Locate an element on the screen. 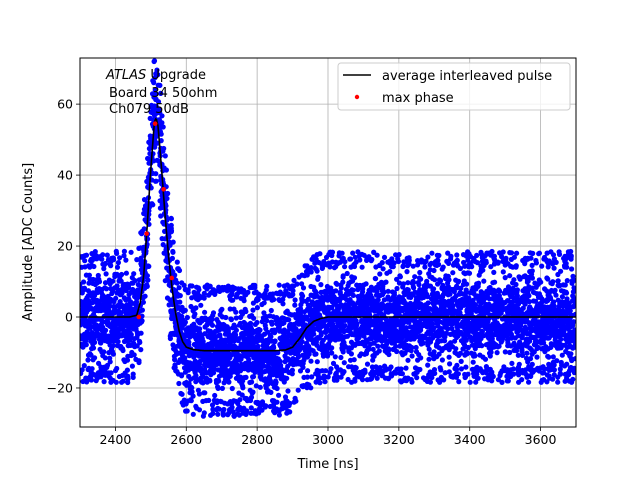  y-tick-label: 60 is located at coordinates (65, 104).